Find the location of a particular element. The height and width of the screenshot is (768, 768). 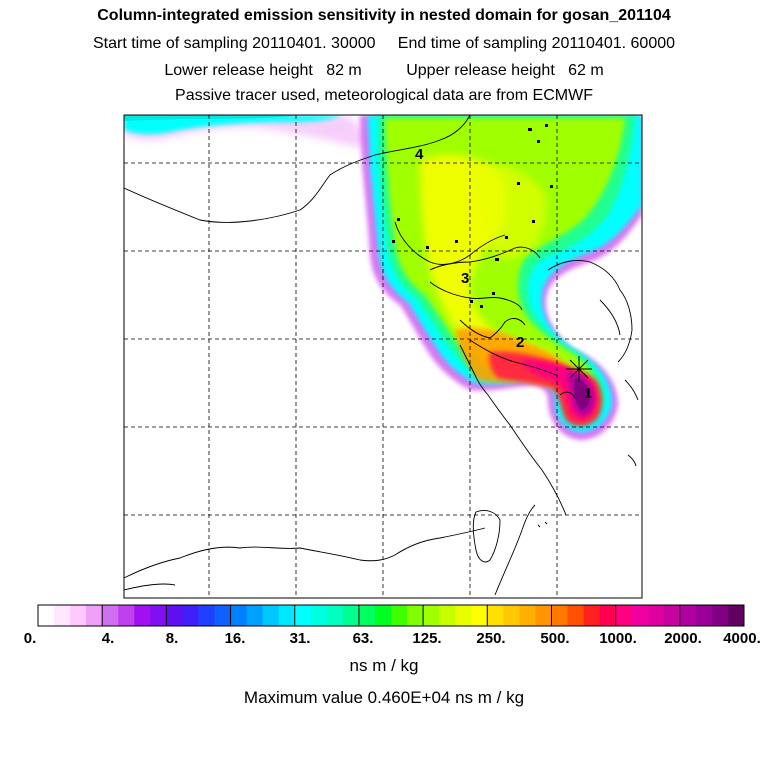

start-time: Start time of sampling 20110401. 30000 is located at coordinates (234, 43).